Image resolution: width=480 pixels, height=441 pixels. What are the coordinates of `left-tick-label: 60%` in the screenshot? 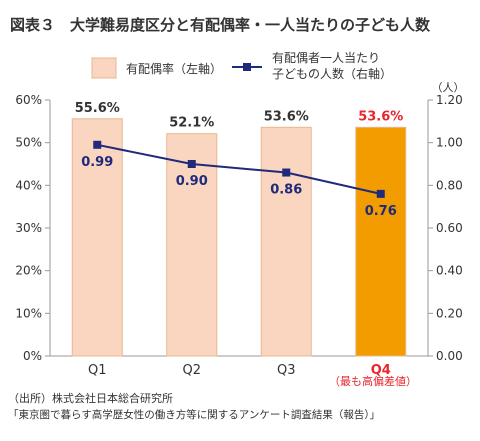 It's located at (28, 100).